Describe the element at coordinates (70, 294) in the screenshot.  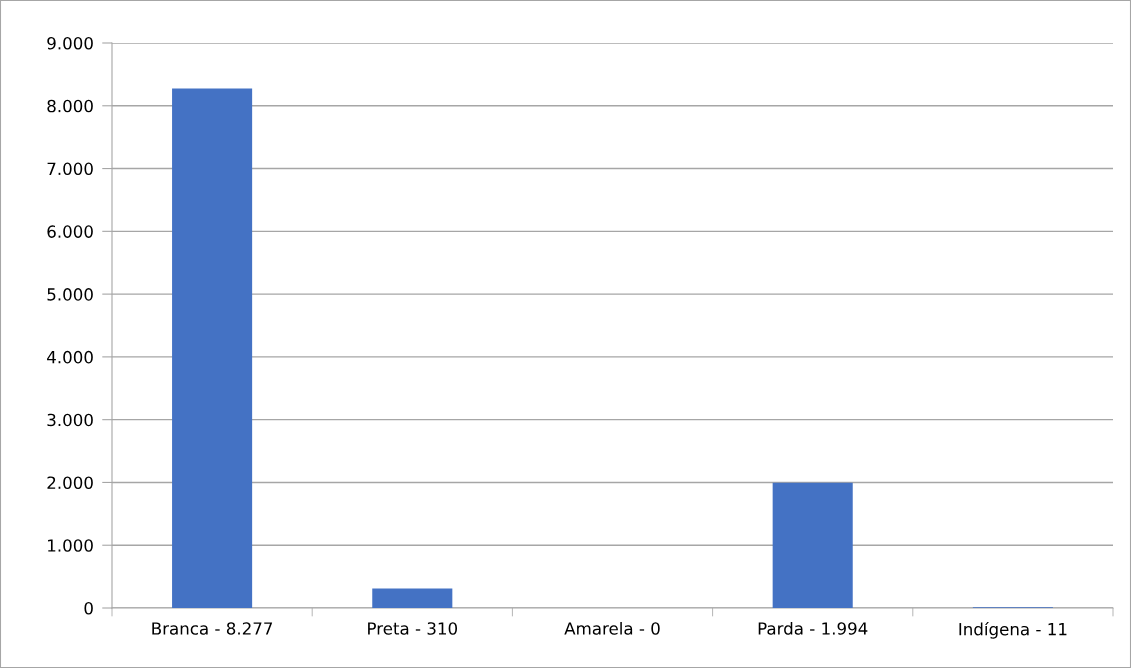
I see `y-tick-label: 5.000` at that location.